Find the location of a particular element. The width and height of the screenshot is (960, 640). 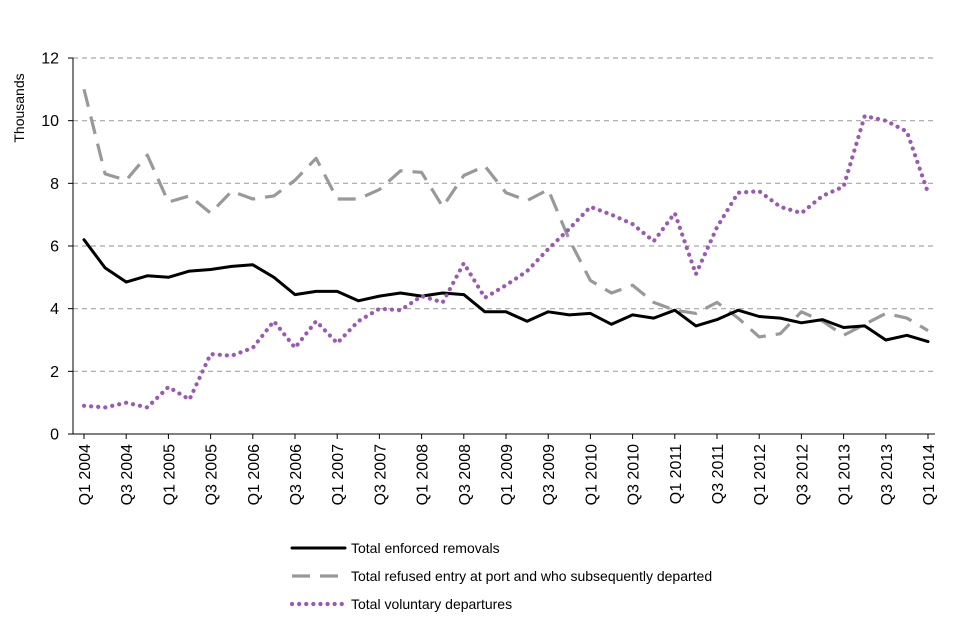

legend-label: Total voluntary departures is located at coordinates (431, 604).